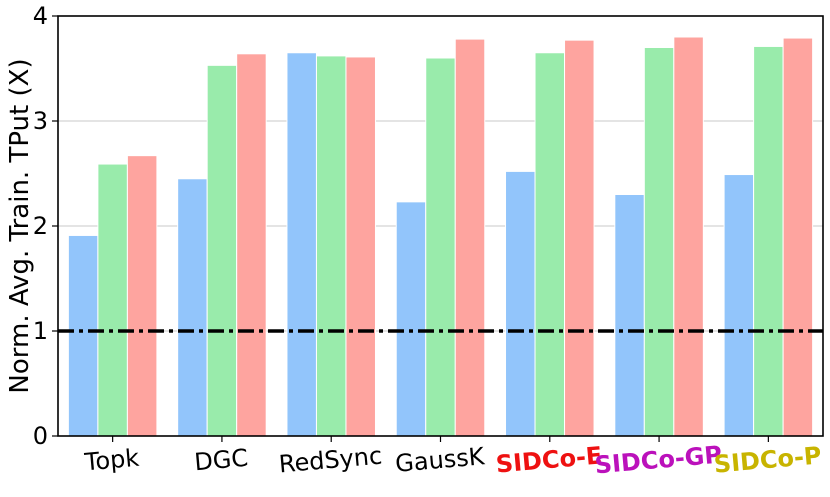 The image size is (830, 497). Describe the element at coordinates (768, 459) in the screenshot. I see `x-tick-label: SIDCo-P` at that location.